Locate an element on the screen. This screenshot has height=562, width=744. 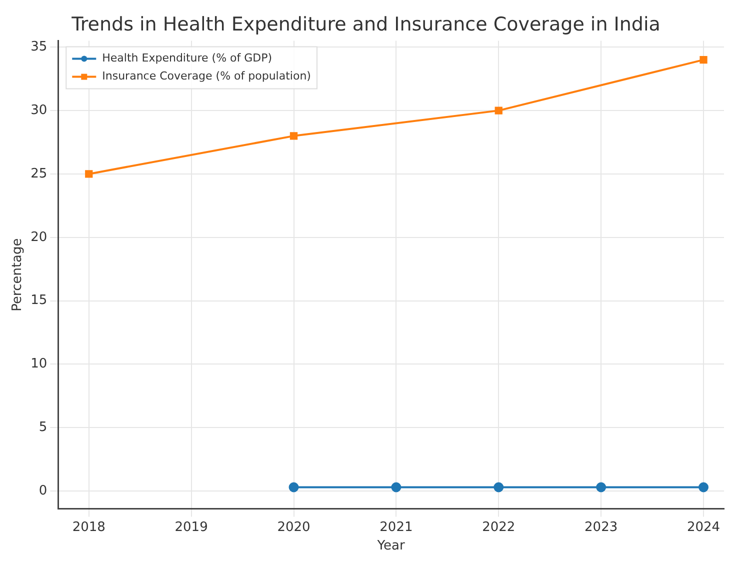
y-tick-label: 30 is located at coordinates (39, 110).